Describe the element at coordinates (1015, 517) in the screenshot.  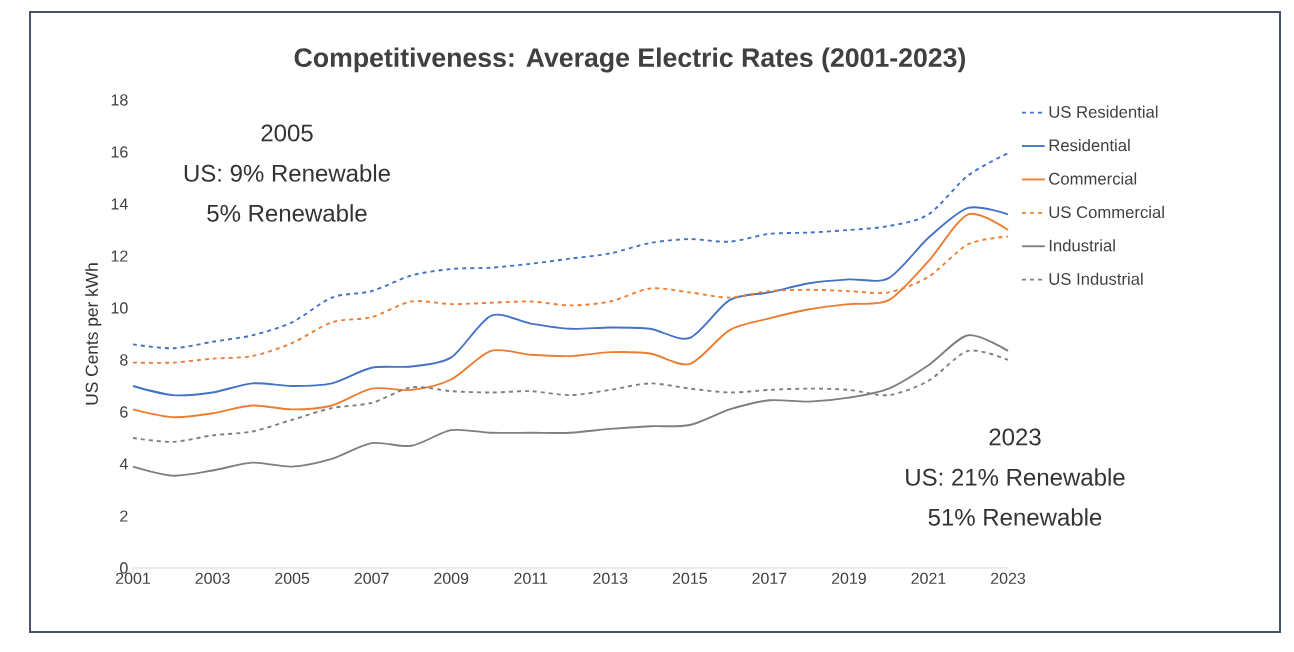
I see `annotation: 51% Renewable` at that location.